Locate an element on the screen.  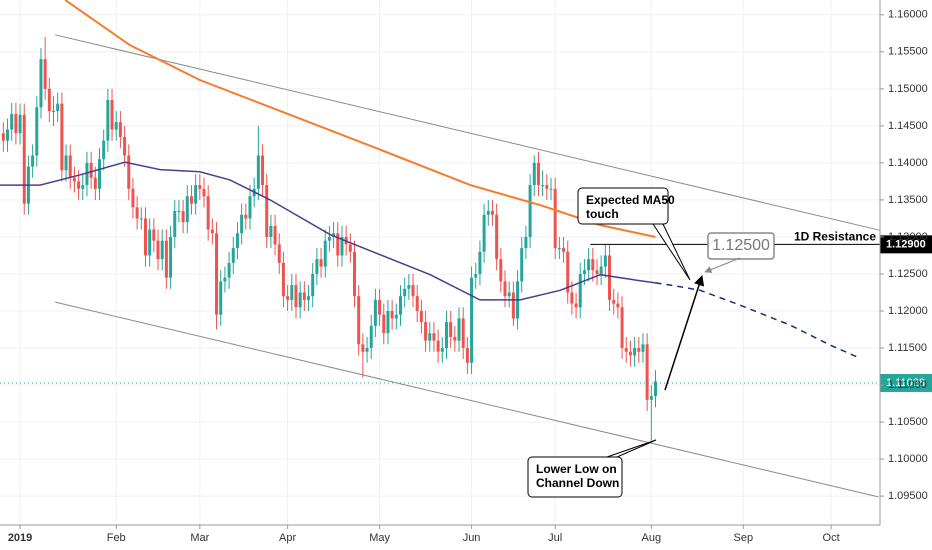
price-tag-label: 1.11028 is located at coordinates (905, 383).